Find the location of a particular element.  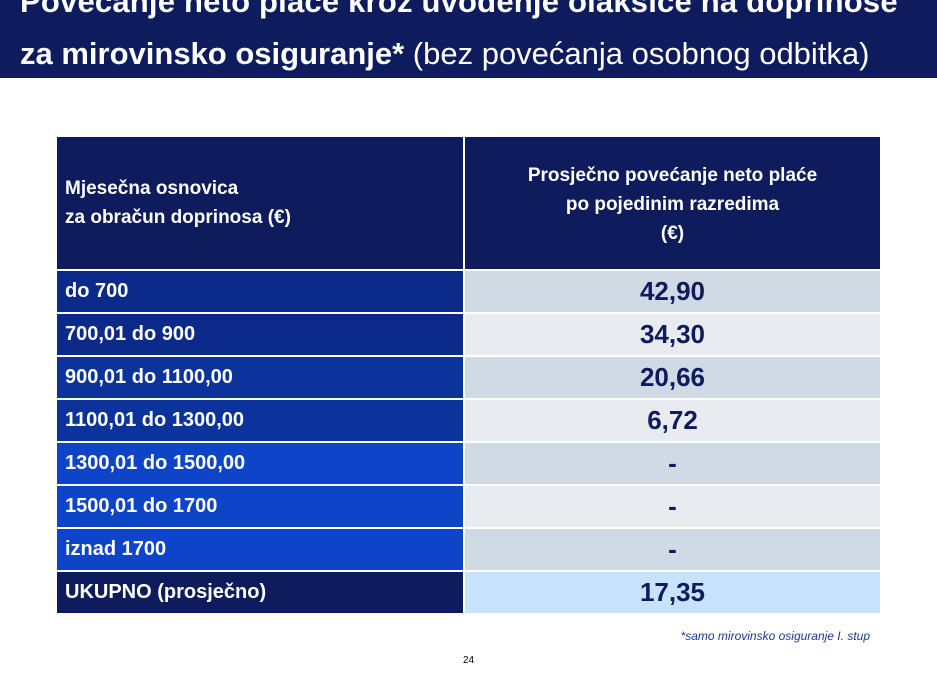

net-increase-value: 17,35 is located at coordinates (672, 591).